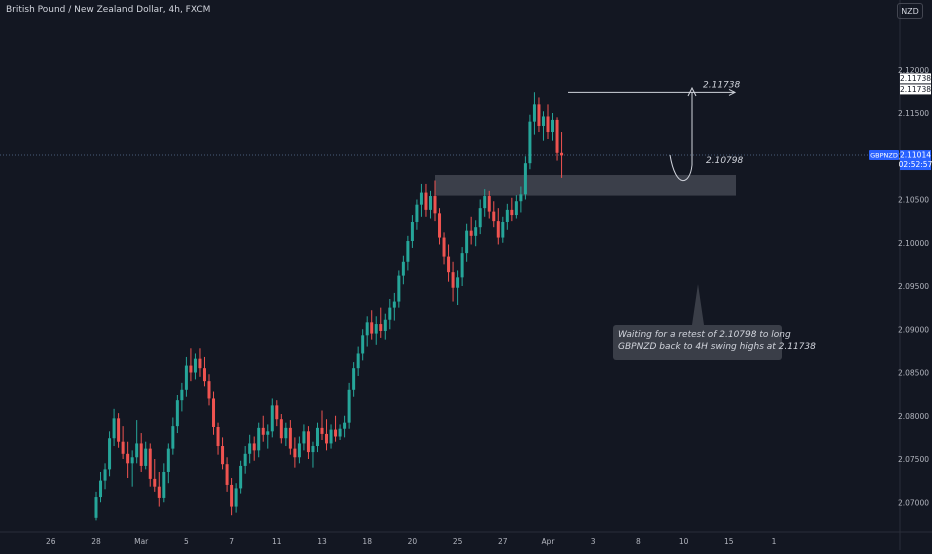  I want to click on high-price-tag-label-2: 2.11738, so click(915, 89).